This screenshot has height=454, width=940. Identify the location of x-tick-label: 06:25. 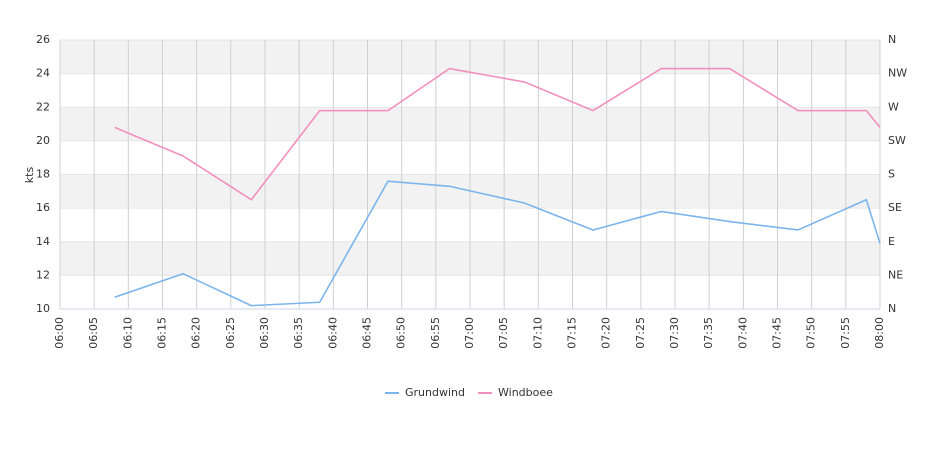
(230, 333).